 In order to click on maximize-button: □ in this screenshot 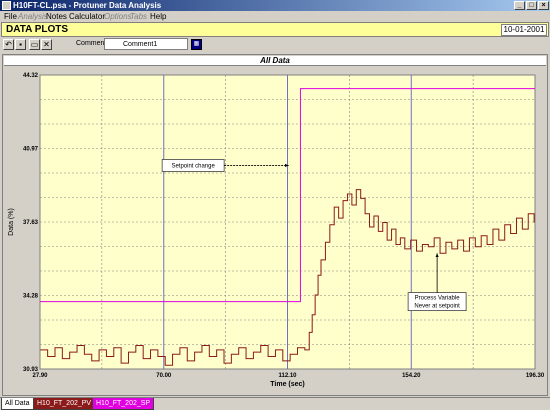, I will do `click(531, 5)`.